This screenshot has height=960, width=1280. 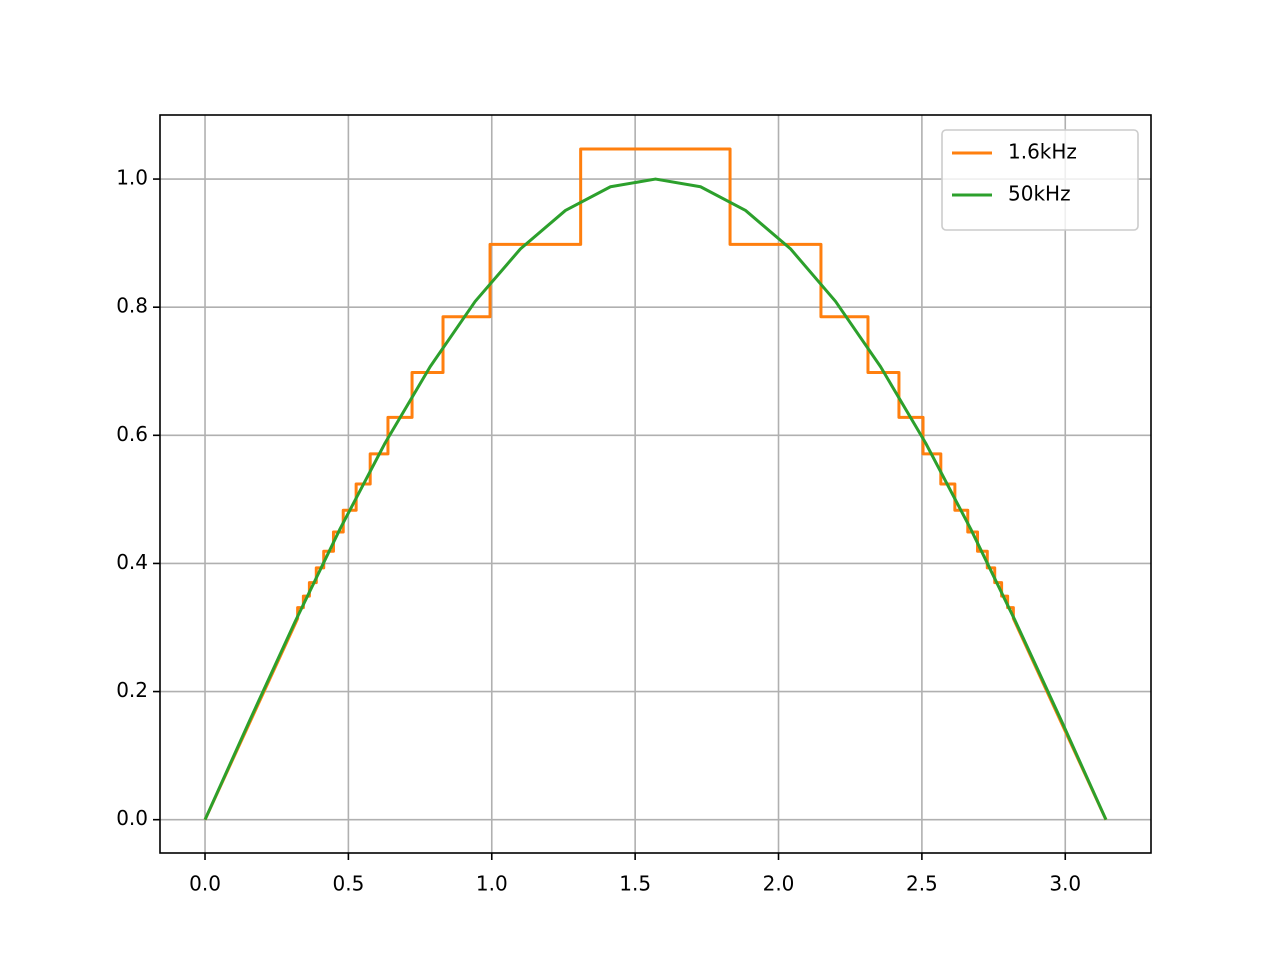 I want to click on y-tick-label: 0.2, so click(x=132, y=690).